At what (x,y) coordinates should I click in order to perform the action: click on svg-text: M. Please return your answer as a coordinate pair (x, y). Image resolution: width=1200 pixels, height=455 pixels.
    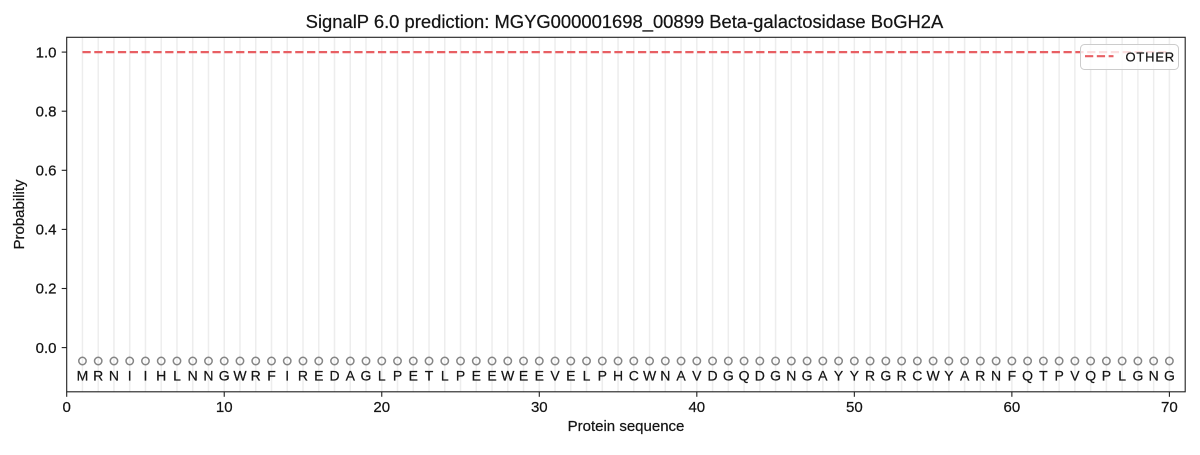
    Looking at the image, I should click on (83, 375).